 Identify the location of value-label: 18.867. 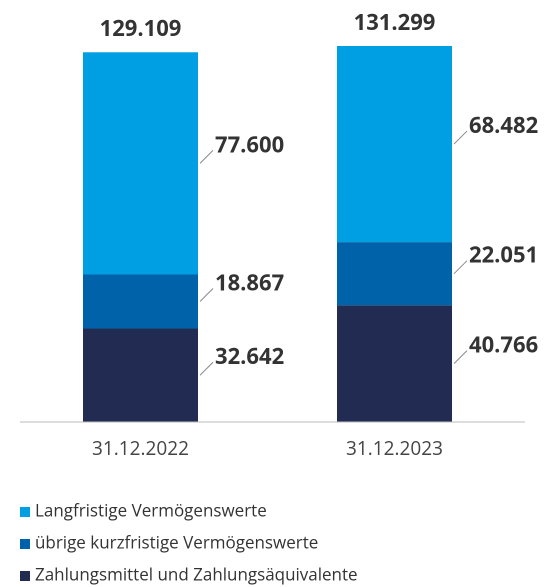
(249, 282).